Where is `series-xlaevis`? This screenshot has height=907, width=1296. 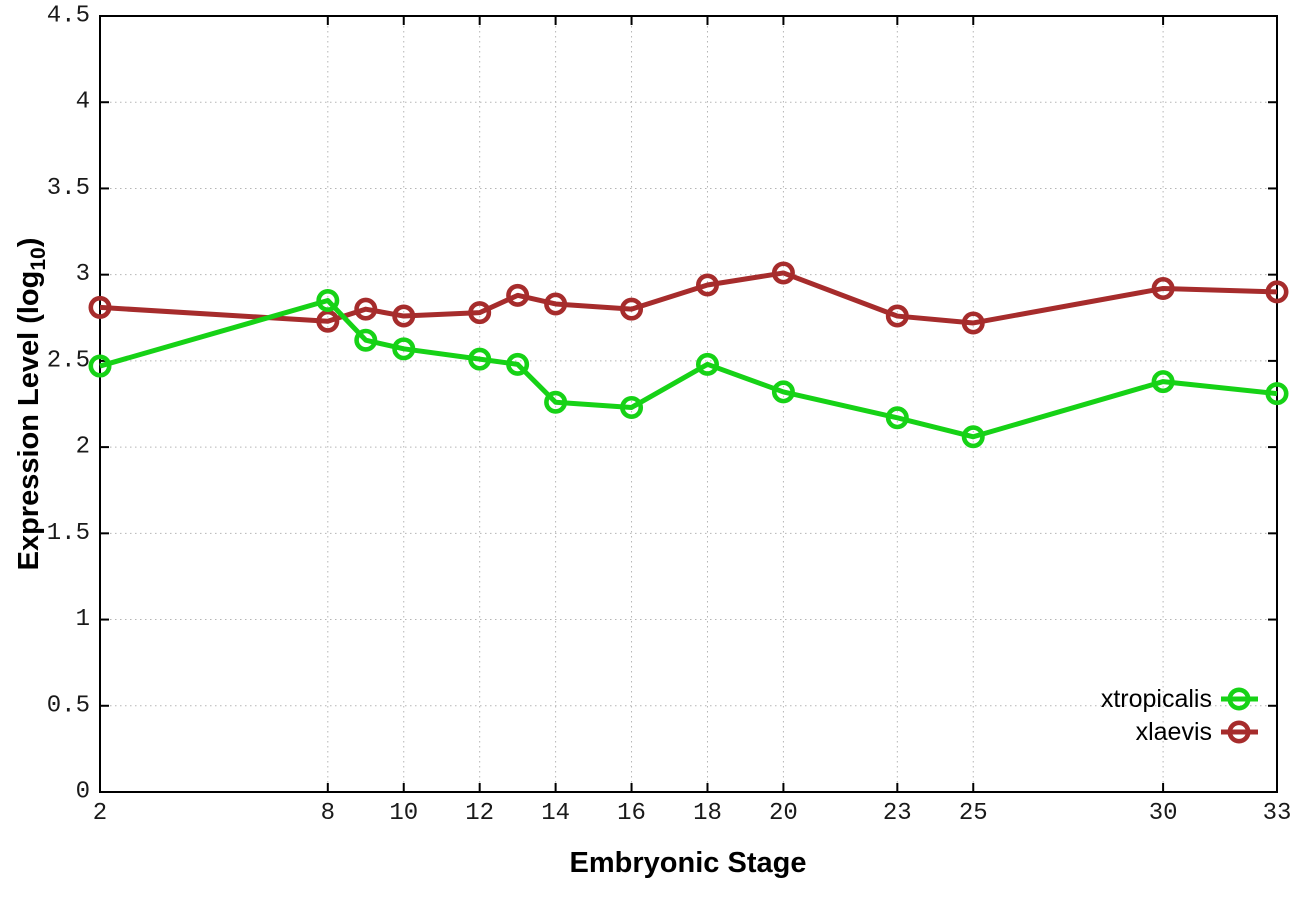 series-xlaevis is located at coordinates (688, 298).